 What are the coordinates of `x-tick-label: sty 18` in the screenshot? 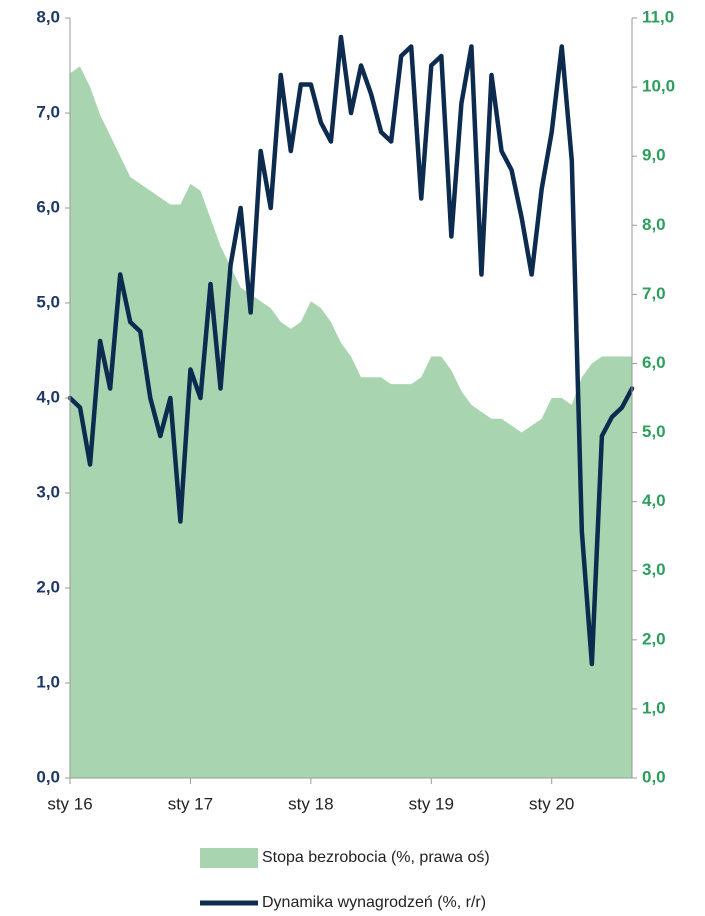 It's located at (310, 803).